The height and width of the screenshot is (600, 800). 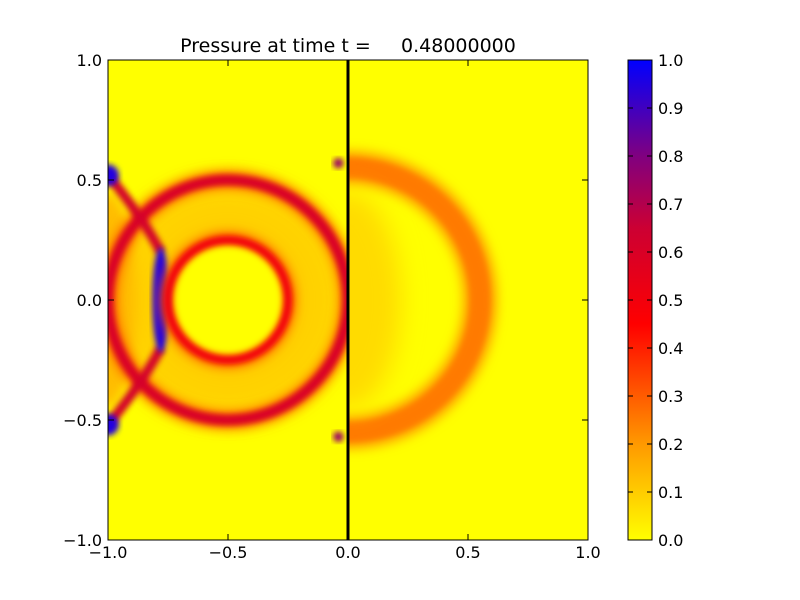 I want to click on inner-ring, so click(x=228, y=300).